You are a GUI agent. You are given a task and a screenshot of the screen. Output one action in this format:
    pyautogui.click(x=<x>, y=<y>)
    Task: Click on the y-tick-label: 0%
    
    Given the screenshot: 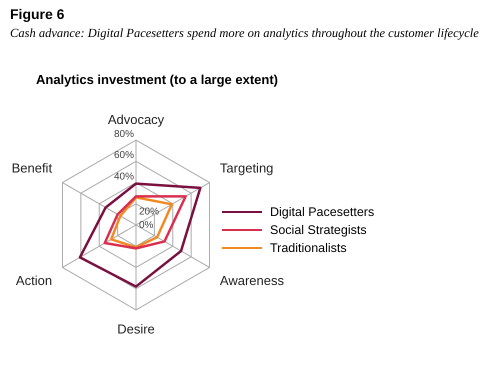 What is the action you would take?
    pyautogui.click(x=146, y=225)
    